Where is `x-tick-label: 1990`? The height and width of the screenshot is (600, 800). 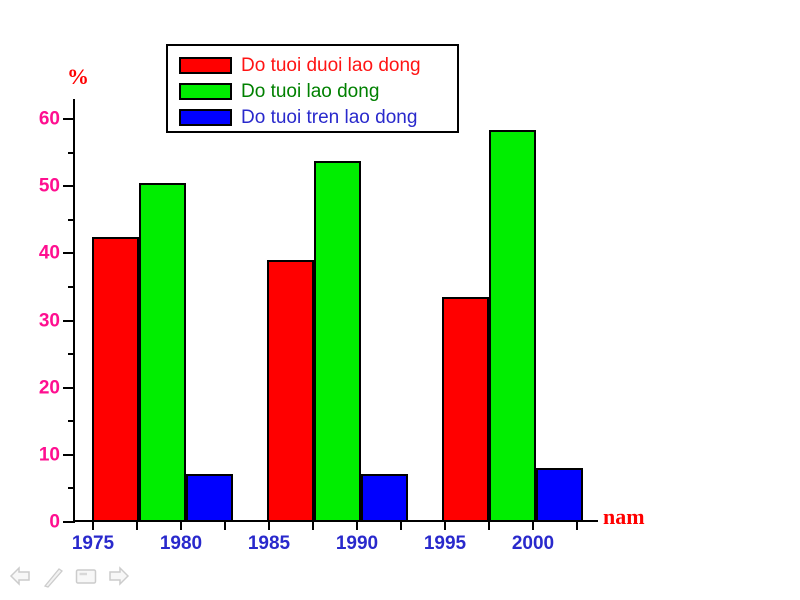
x-tick-label: 1990 is located at coordinates (357, 543).